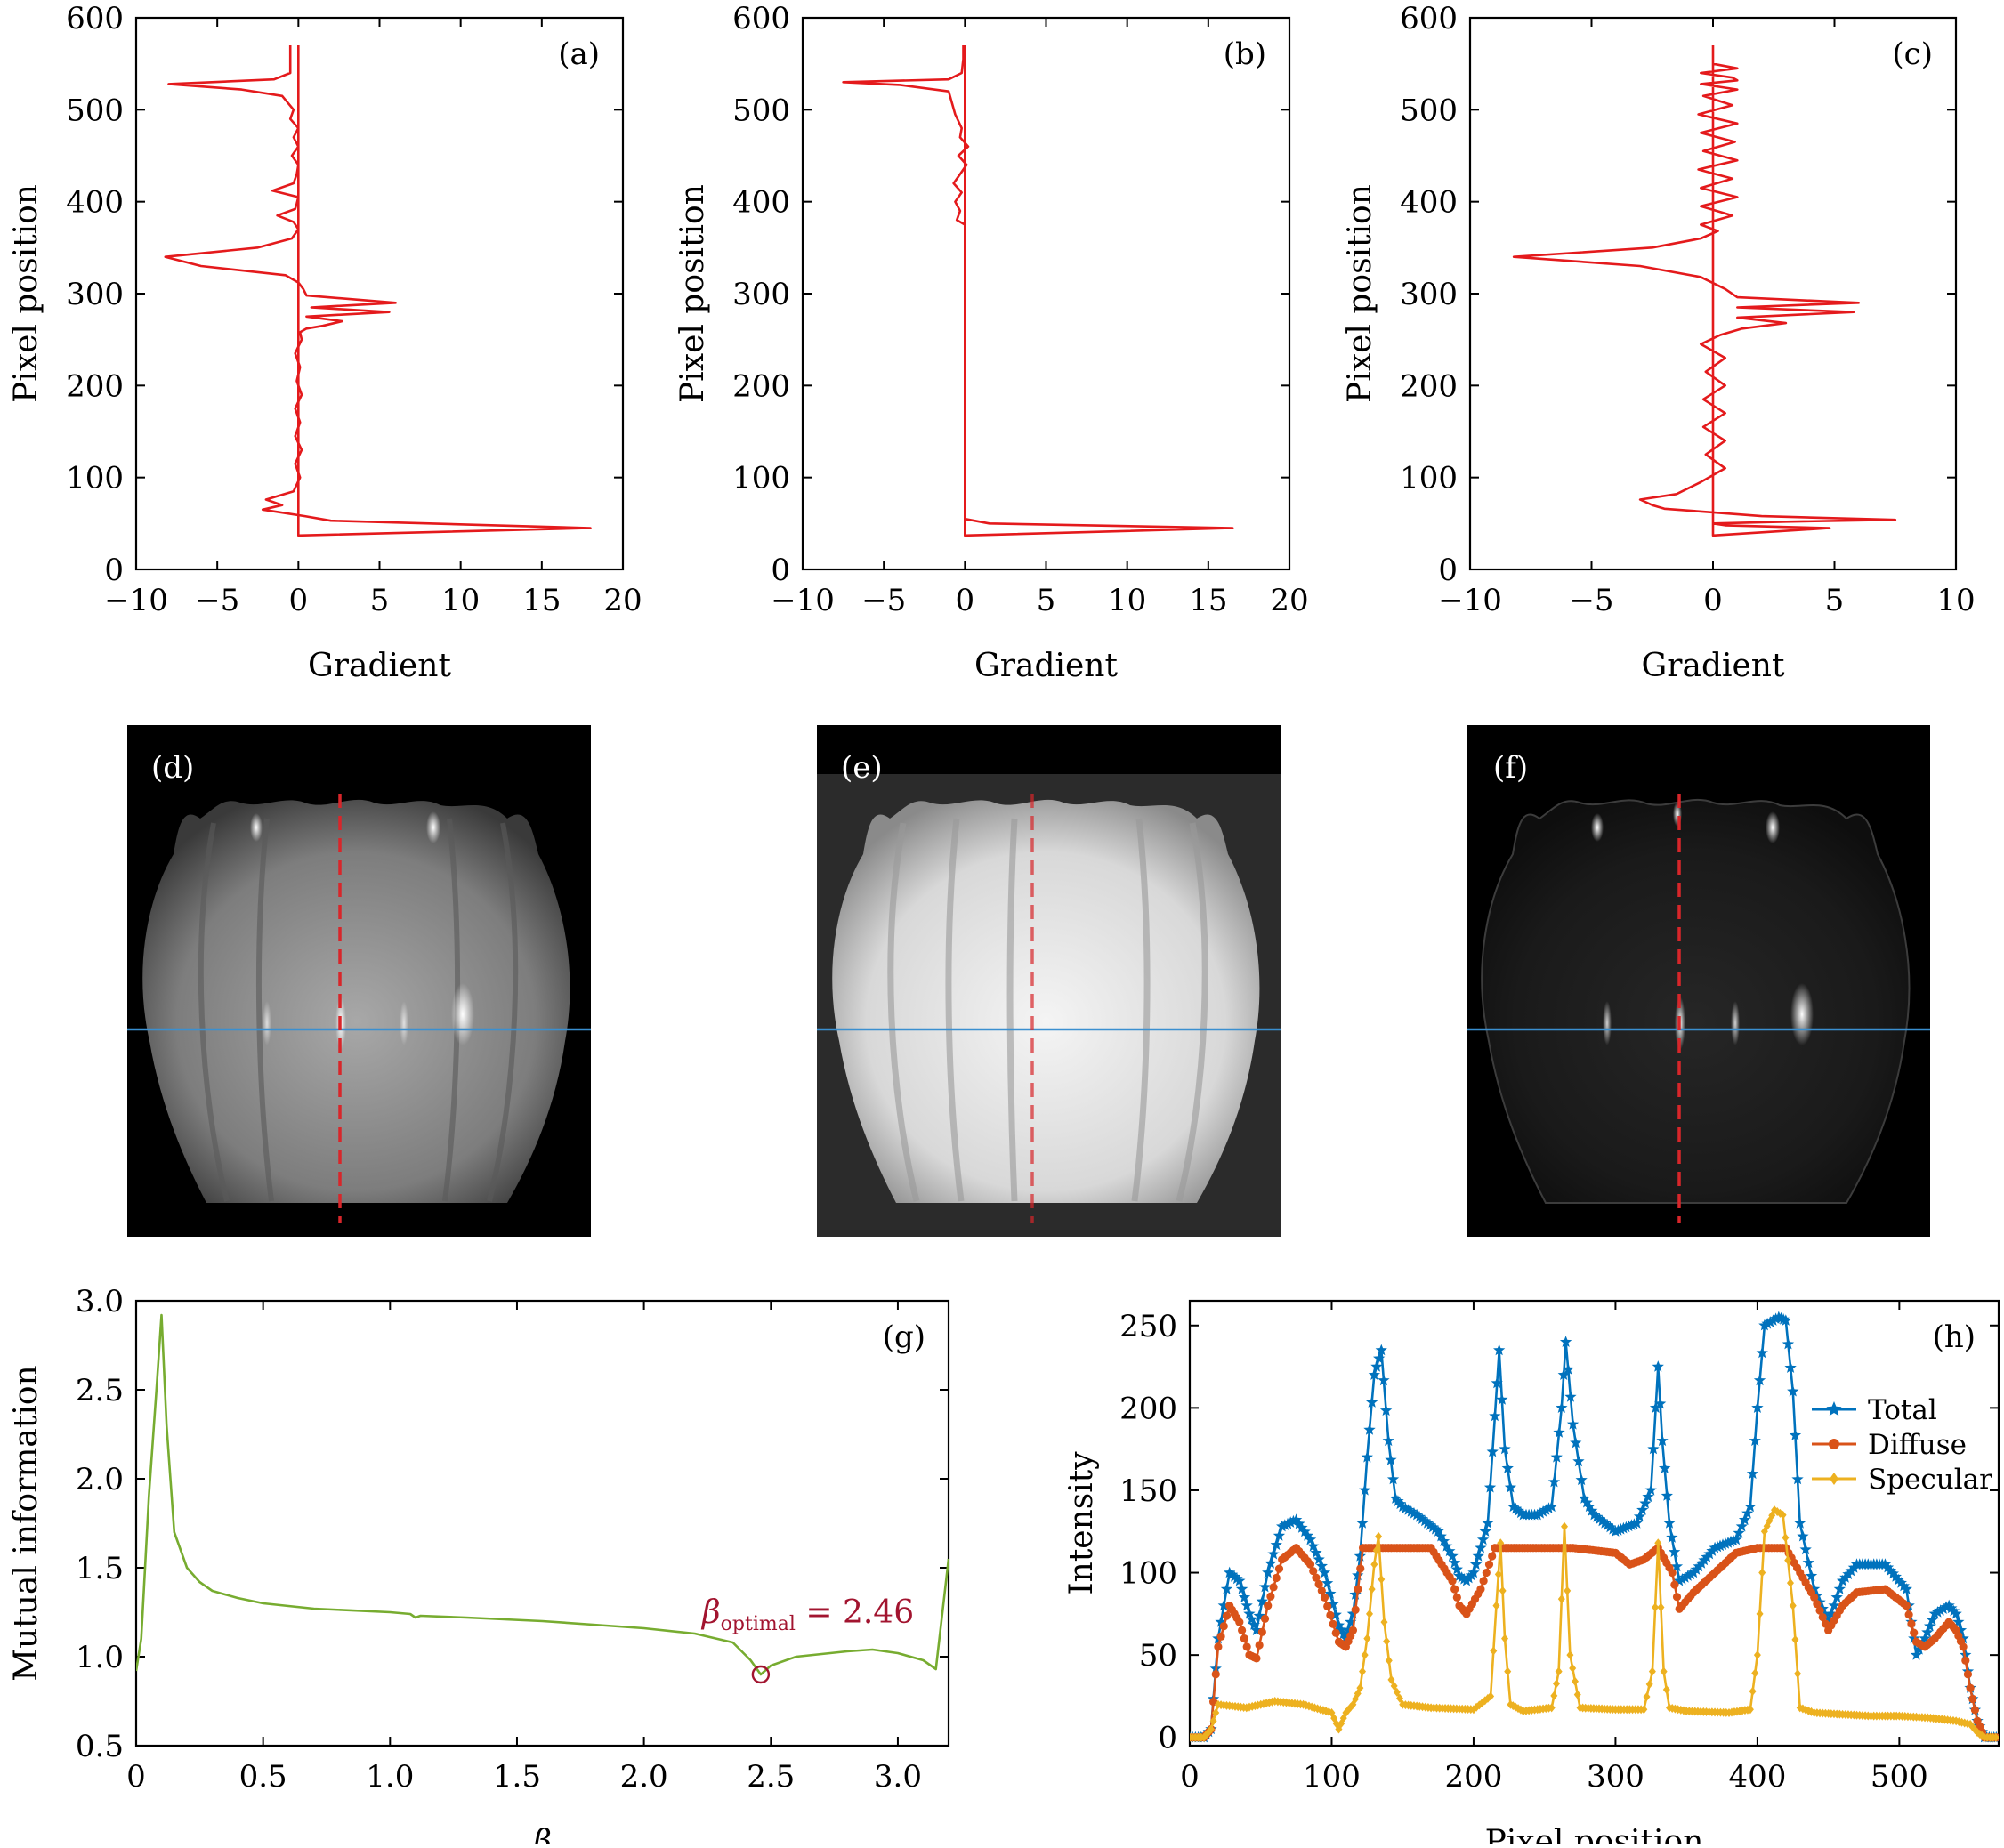 This screenshot has height=1848, width=2004. Describe the element at coordinates (1158, 1656) in the screenshot. I see `y-tick-label: 50` at that location.